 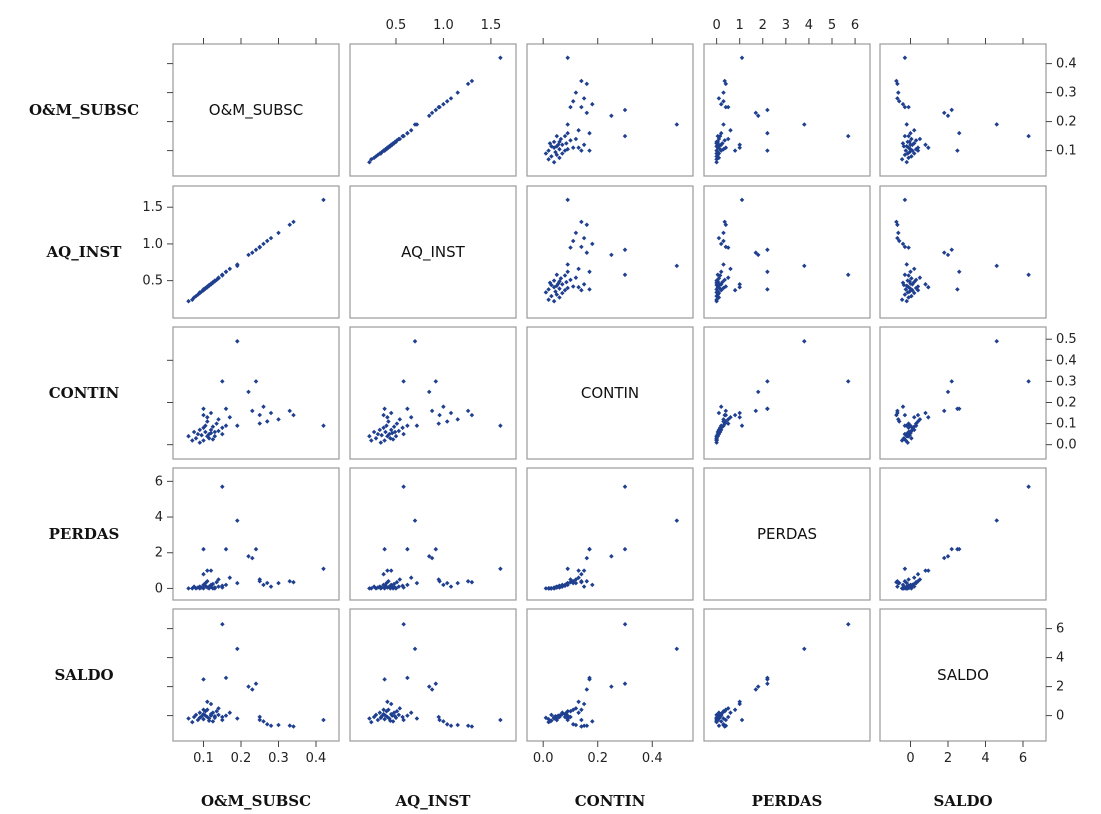 What do you see at coordinates (597, 758) in the screenshot?
I see `bottom-tick-label-contin-1: 0.2` at bounding box center [597, 758].